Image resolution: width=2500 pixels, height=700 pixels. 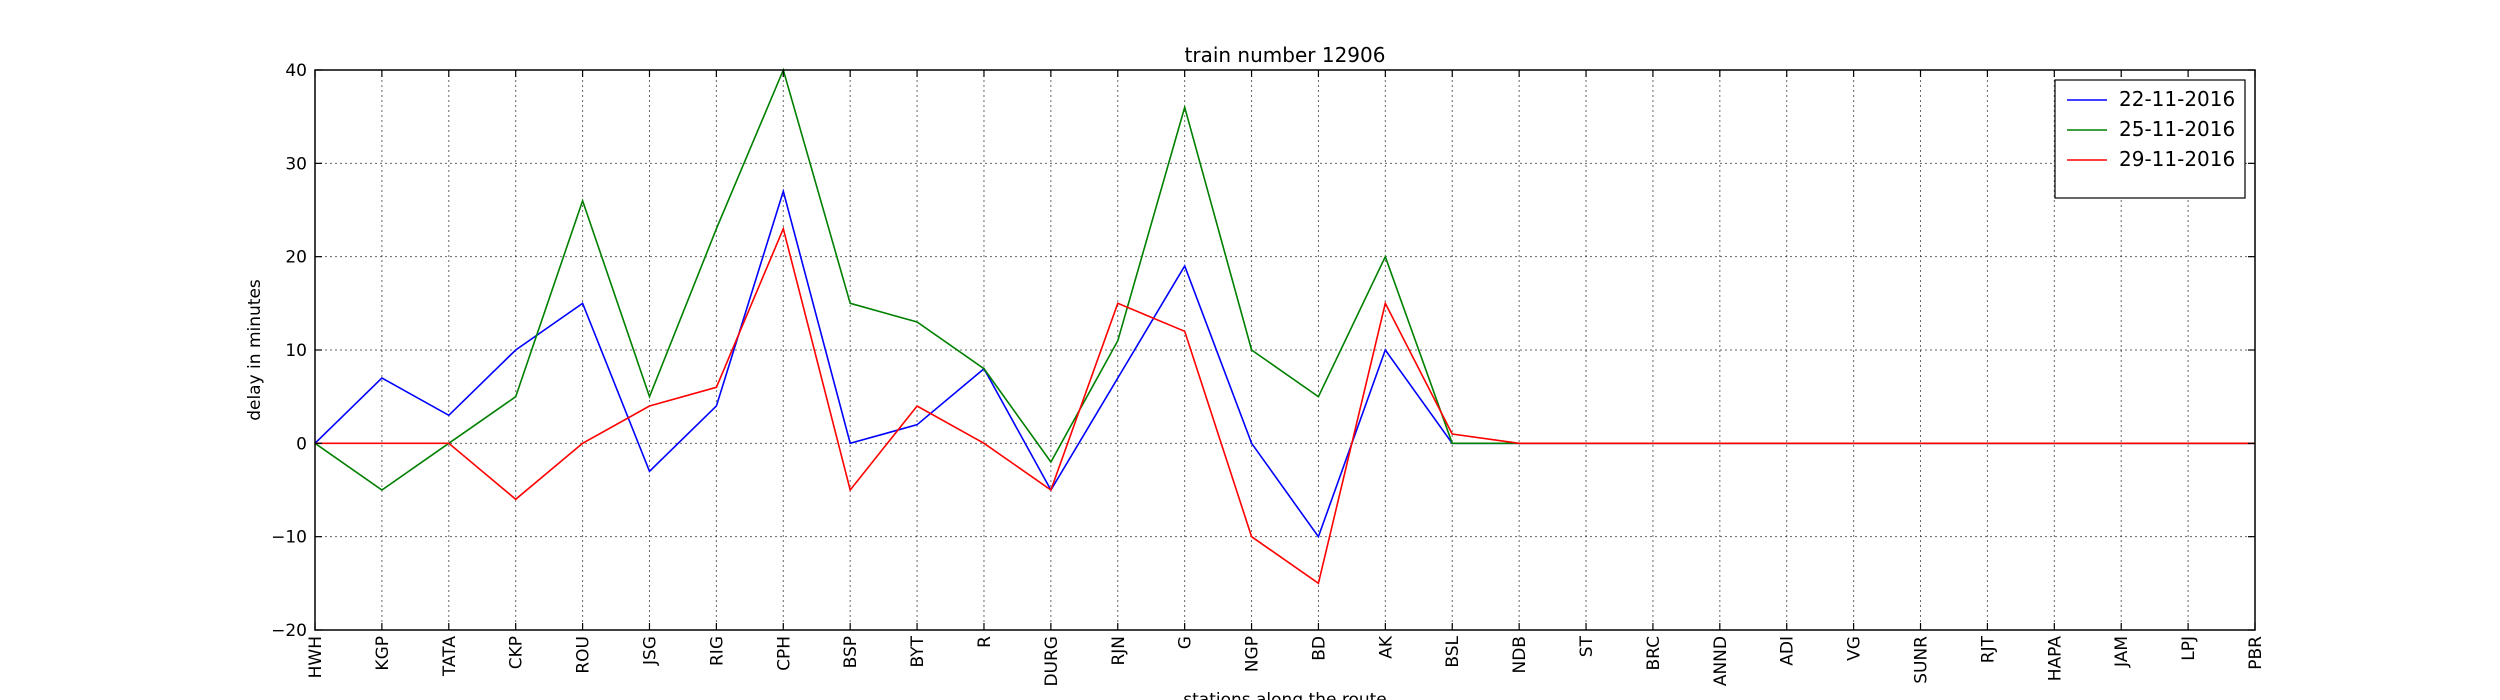 What do you see at coordinates (1855, 648) in the screenshot?
I see `x-tick-label: VG` at bounding box center [1855, 648].